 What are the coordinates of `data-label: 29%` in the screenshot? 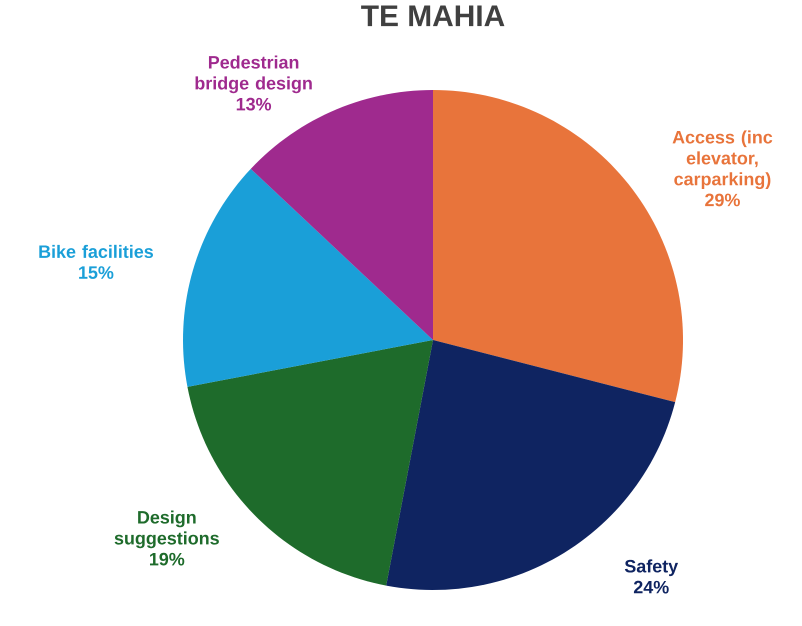 It's located at (722, 200).